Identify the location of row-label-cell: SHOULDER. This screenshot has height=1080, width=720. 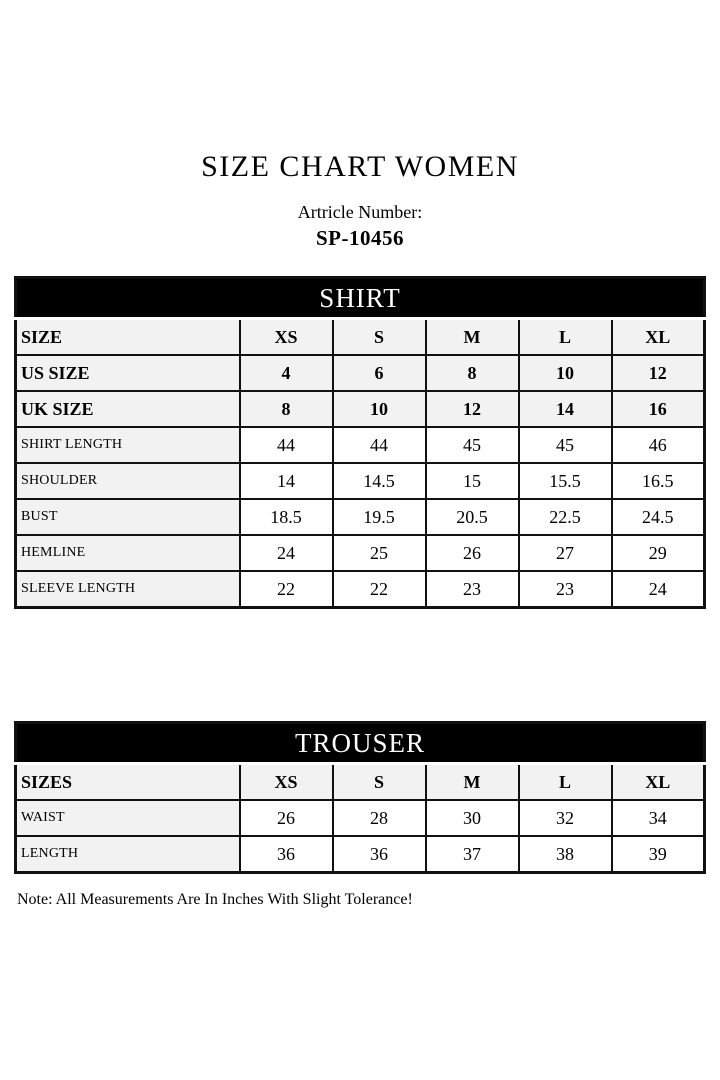
(127, 481).